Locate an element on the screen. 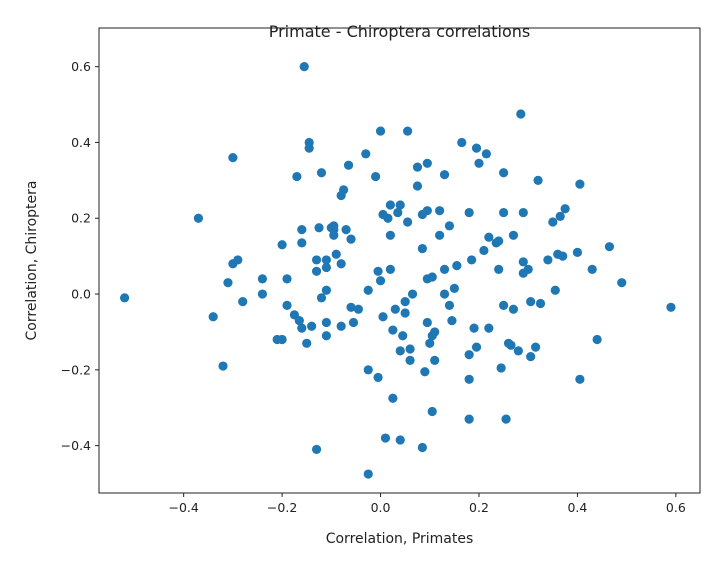  y-tick-label: 0.0 is located at coordinates (81, 294).